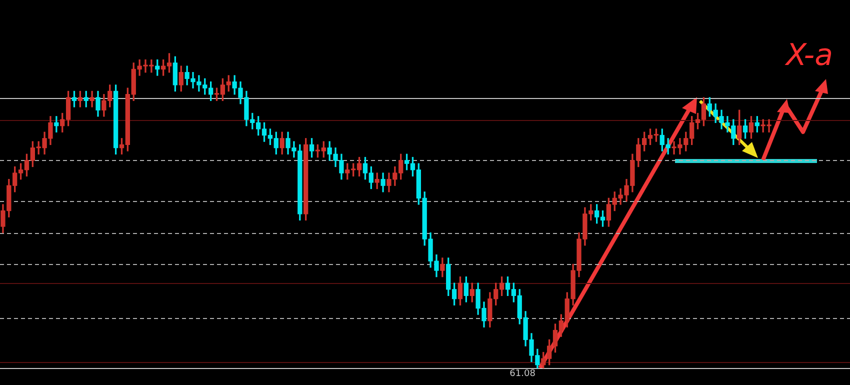  Describe the element at coordinates (523, 373) in the screenshot. I see `annotation: 61.08` at that location.